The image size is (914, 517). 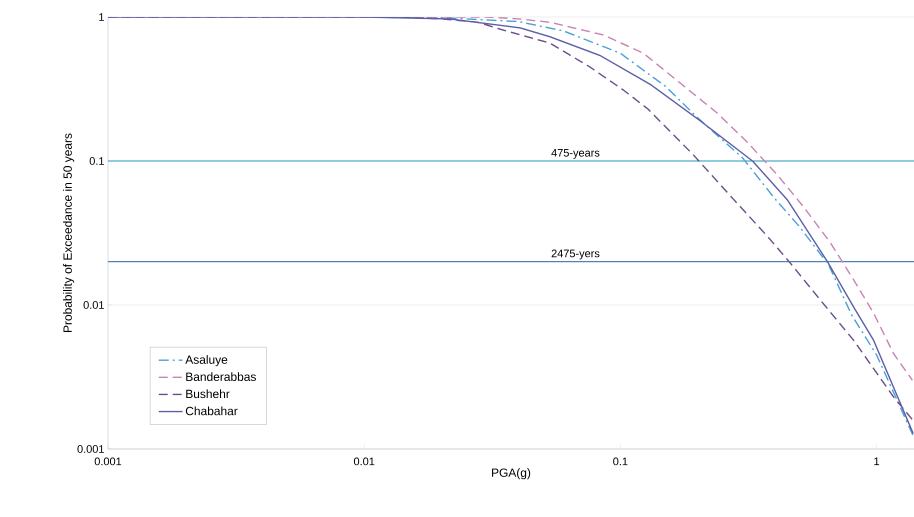 What do you see at coordinates (221, 376) in the screenshot?
I see `legend-label: Banderabbas` at bounding box center [221, 376].